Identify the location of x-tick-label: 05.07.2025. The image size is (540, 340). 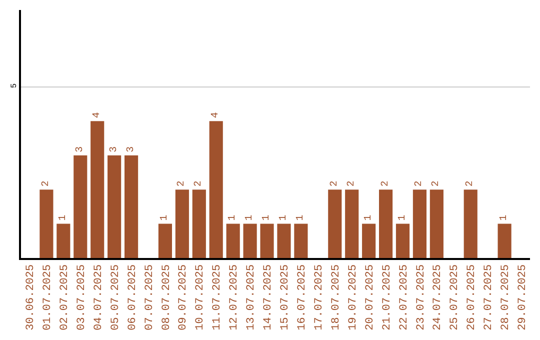
(116, 297).